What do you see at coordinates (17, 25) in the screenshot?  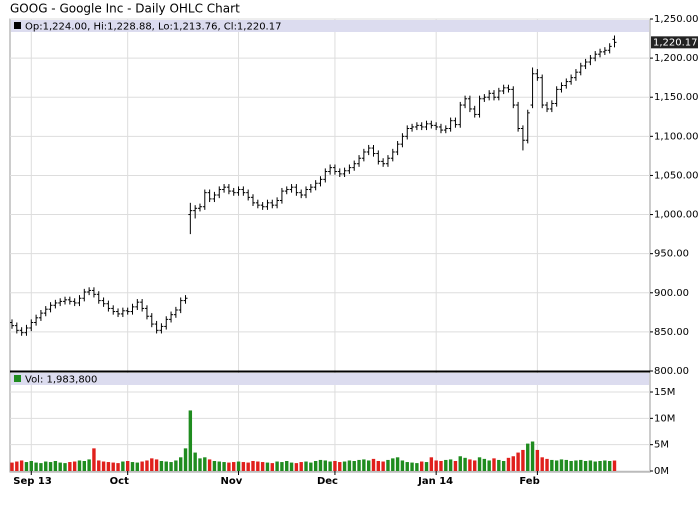 I see `legend-swatch` at bounding box center [17, 25].